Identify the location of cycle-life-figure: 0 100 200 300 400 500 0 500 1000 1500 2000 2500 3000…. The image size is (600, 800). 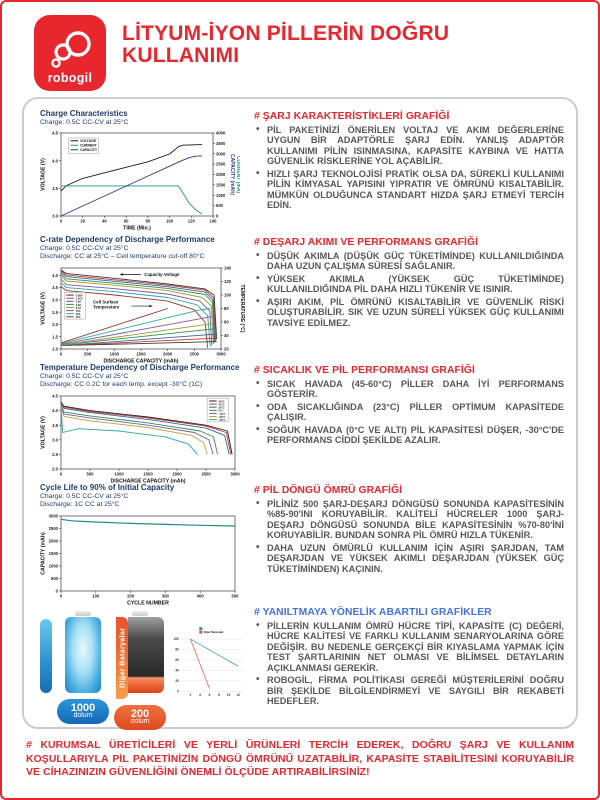
(140, 560).